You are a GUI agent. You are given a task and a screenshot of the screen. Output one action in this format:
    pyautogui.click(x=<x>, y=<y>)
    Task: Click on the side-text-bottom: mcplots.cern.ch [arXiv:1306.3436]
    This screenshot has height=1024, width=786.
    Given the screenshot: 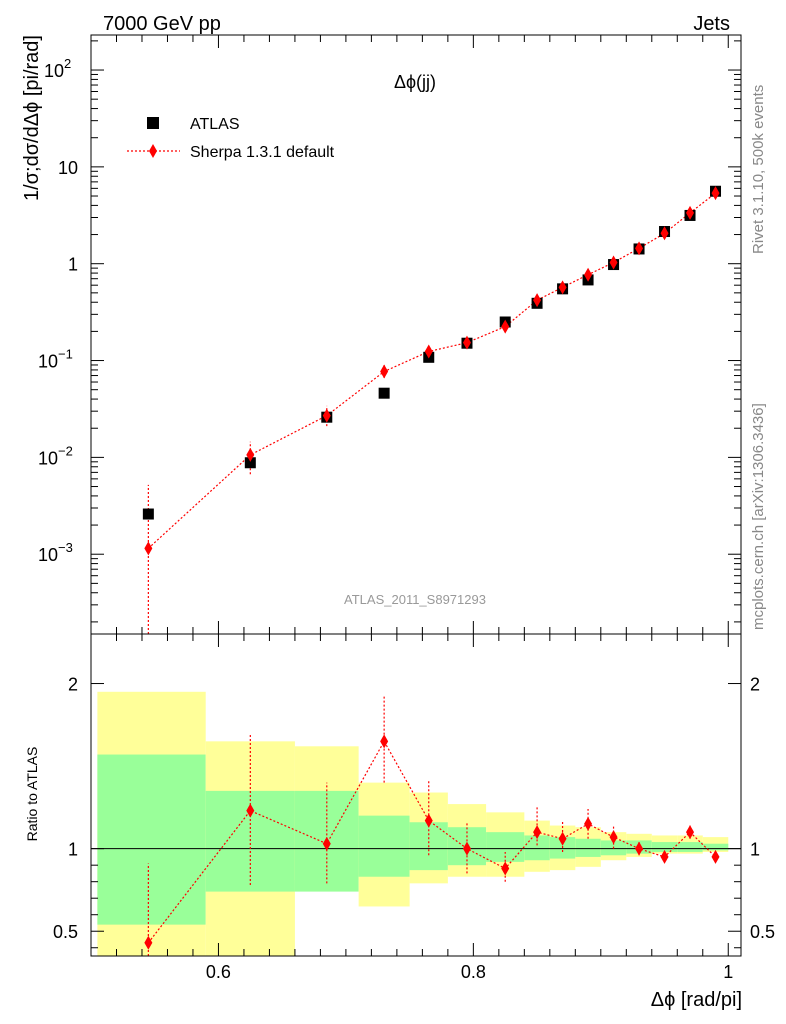 What is the action you would take?
    pyautogui.click(x=758, y=516)
    